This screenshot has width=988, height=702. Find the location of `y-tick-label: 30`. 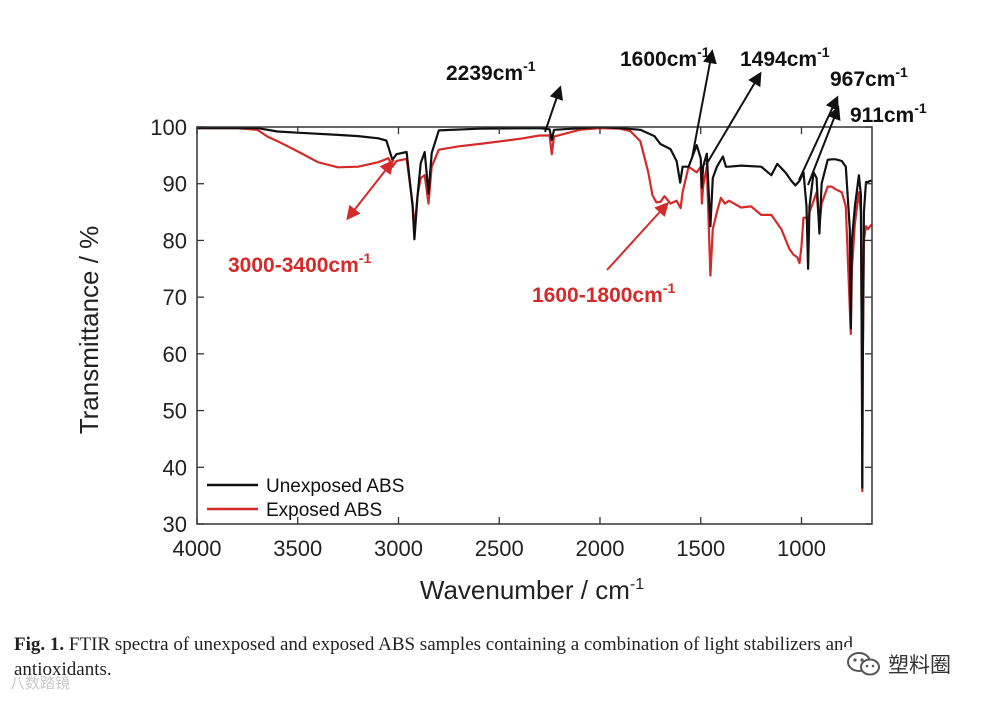

y-tick-label: 30 is located at coordinates (175, 524).